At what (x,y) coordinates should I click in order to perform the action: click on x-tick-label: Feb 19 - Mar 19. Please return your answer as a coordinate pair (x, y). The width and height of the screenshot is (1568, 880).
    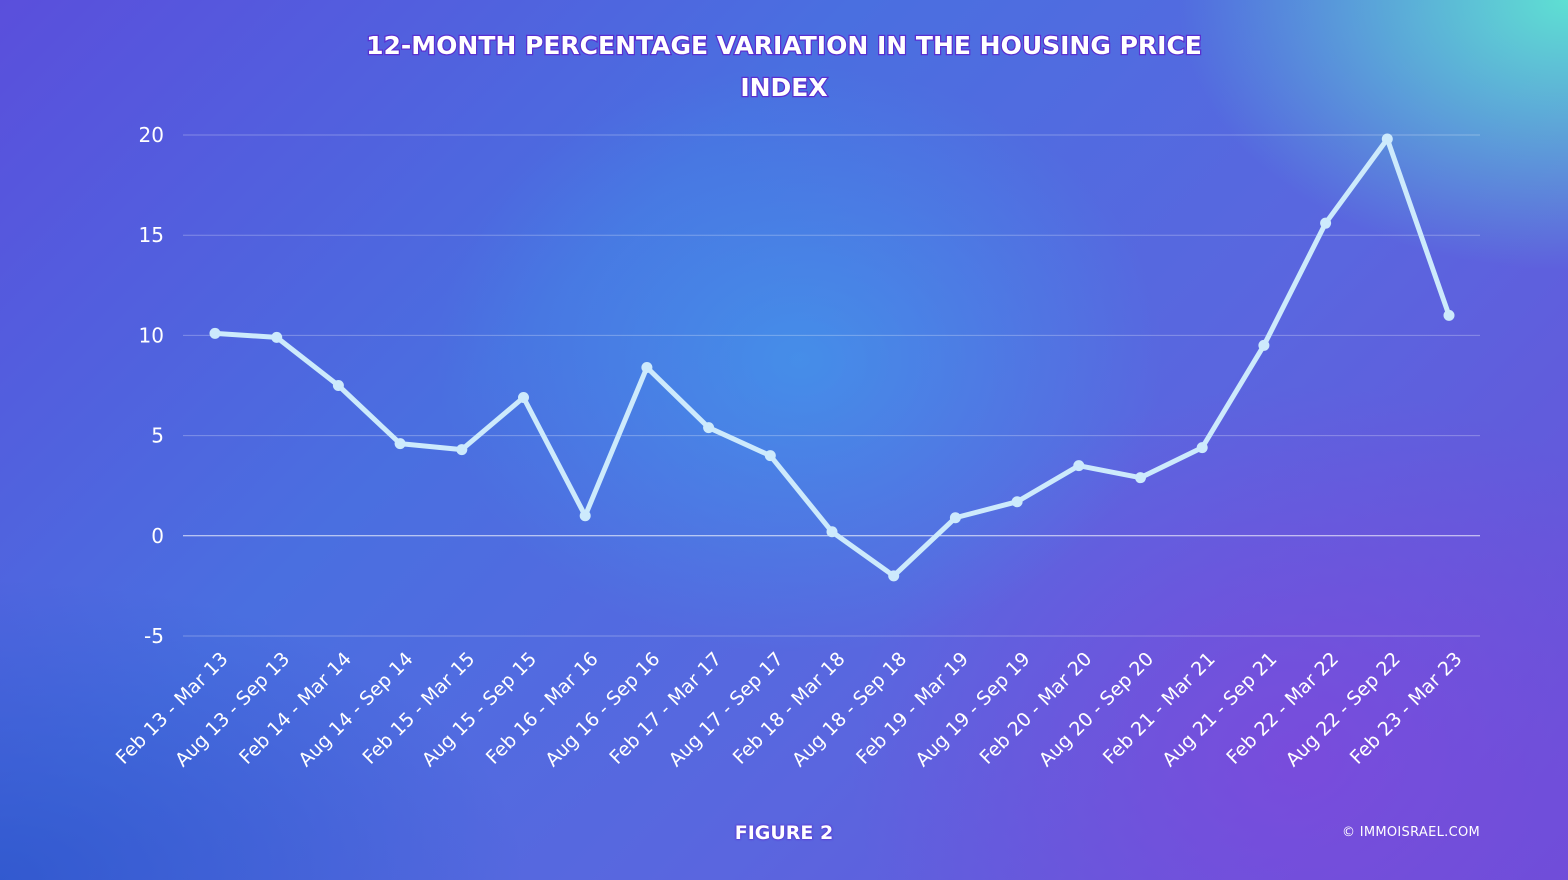
    Looking at the image, I should click on (912, 708).